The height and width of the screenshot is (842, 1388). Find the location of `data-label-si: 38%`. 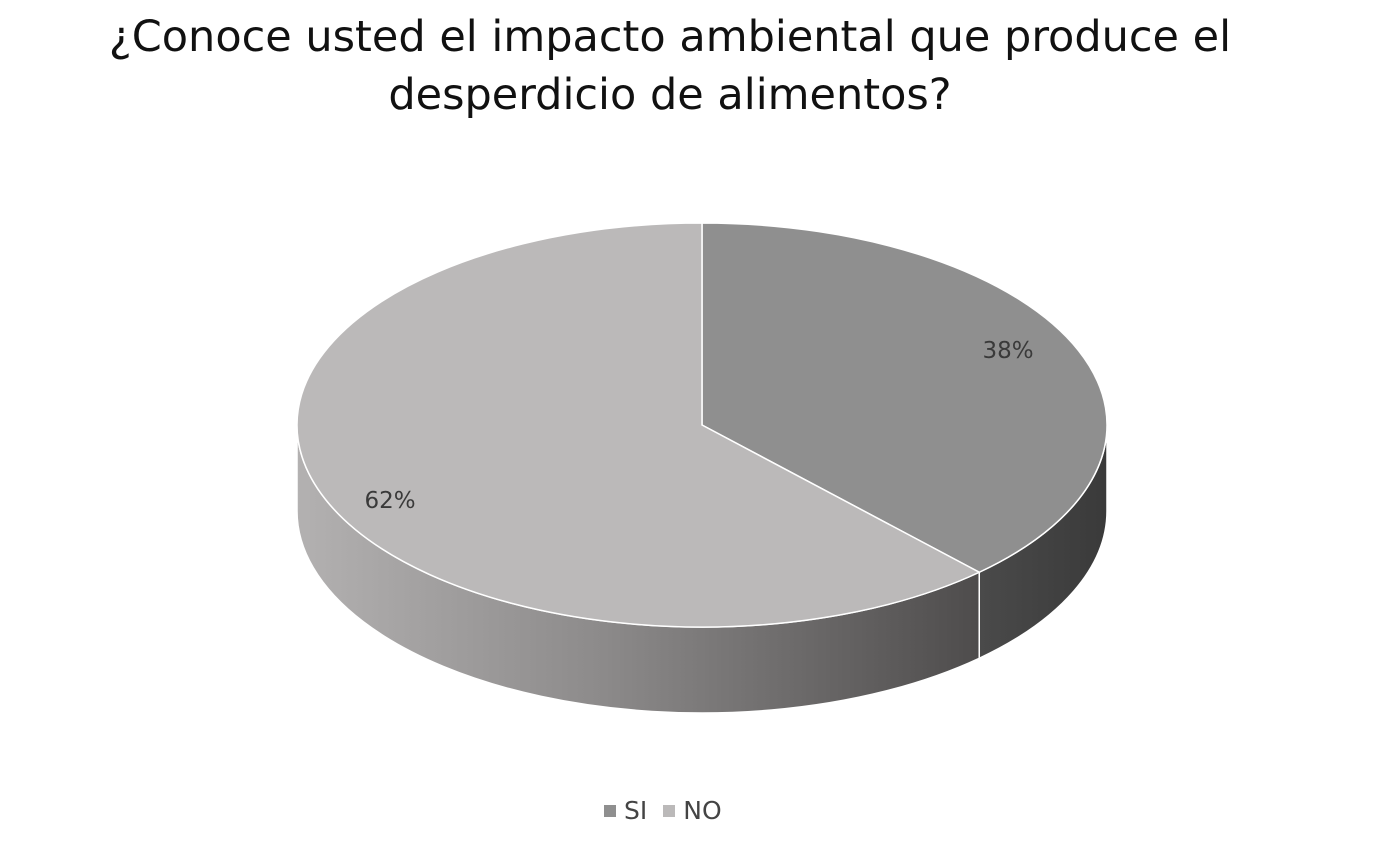

data-label-si: 38% is located at coordinates (1007, 351).